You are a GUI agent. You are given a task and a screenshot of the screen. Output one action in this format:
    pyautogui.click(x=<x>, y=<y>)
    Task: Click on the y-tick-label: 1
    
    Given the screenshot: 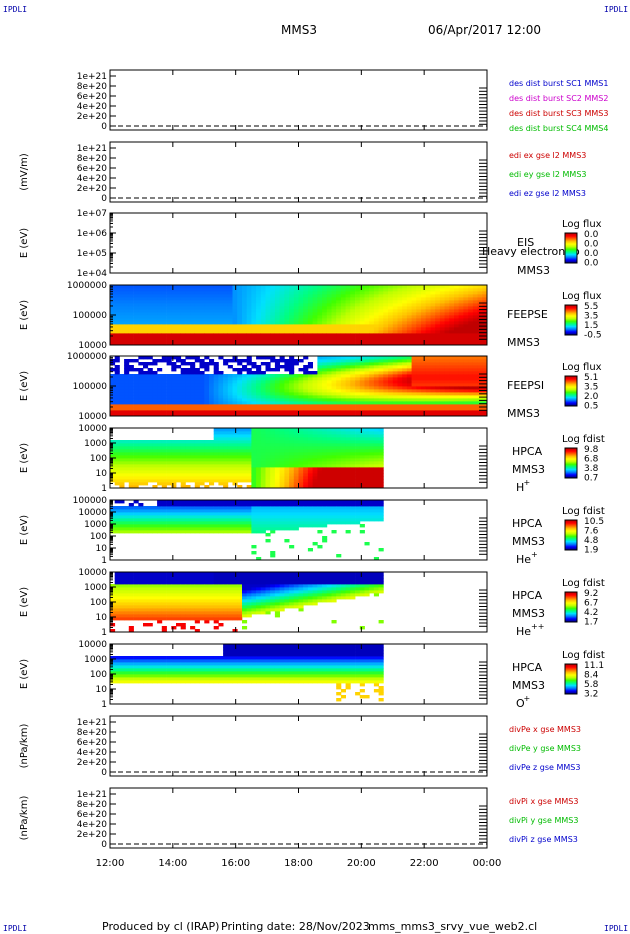 What is the action you would take?
    pyautogui.click(x=104, y=489)
    